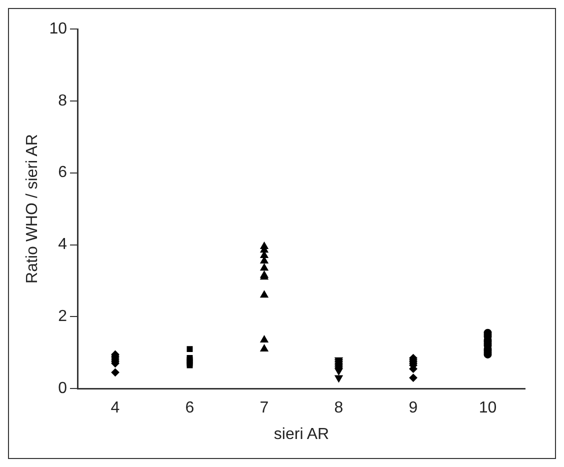  I want to click on y-tick-label: 6, so click(63, 173).